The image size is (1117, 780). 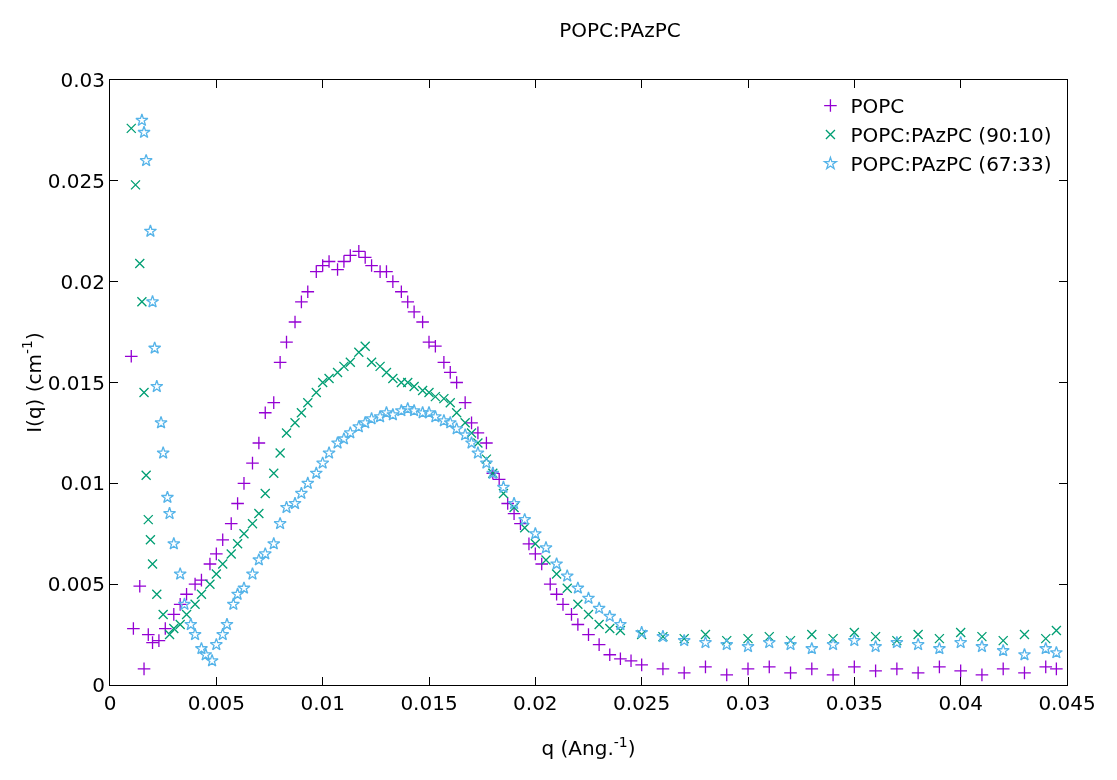 I want to click on x-tick-label: 0.015, so click(x=429, y=703).